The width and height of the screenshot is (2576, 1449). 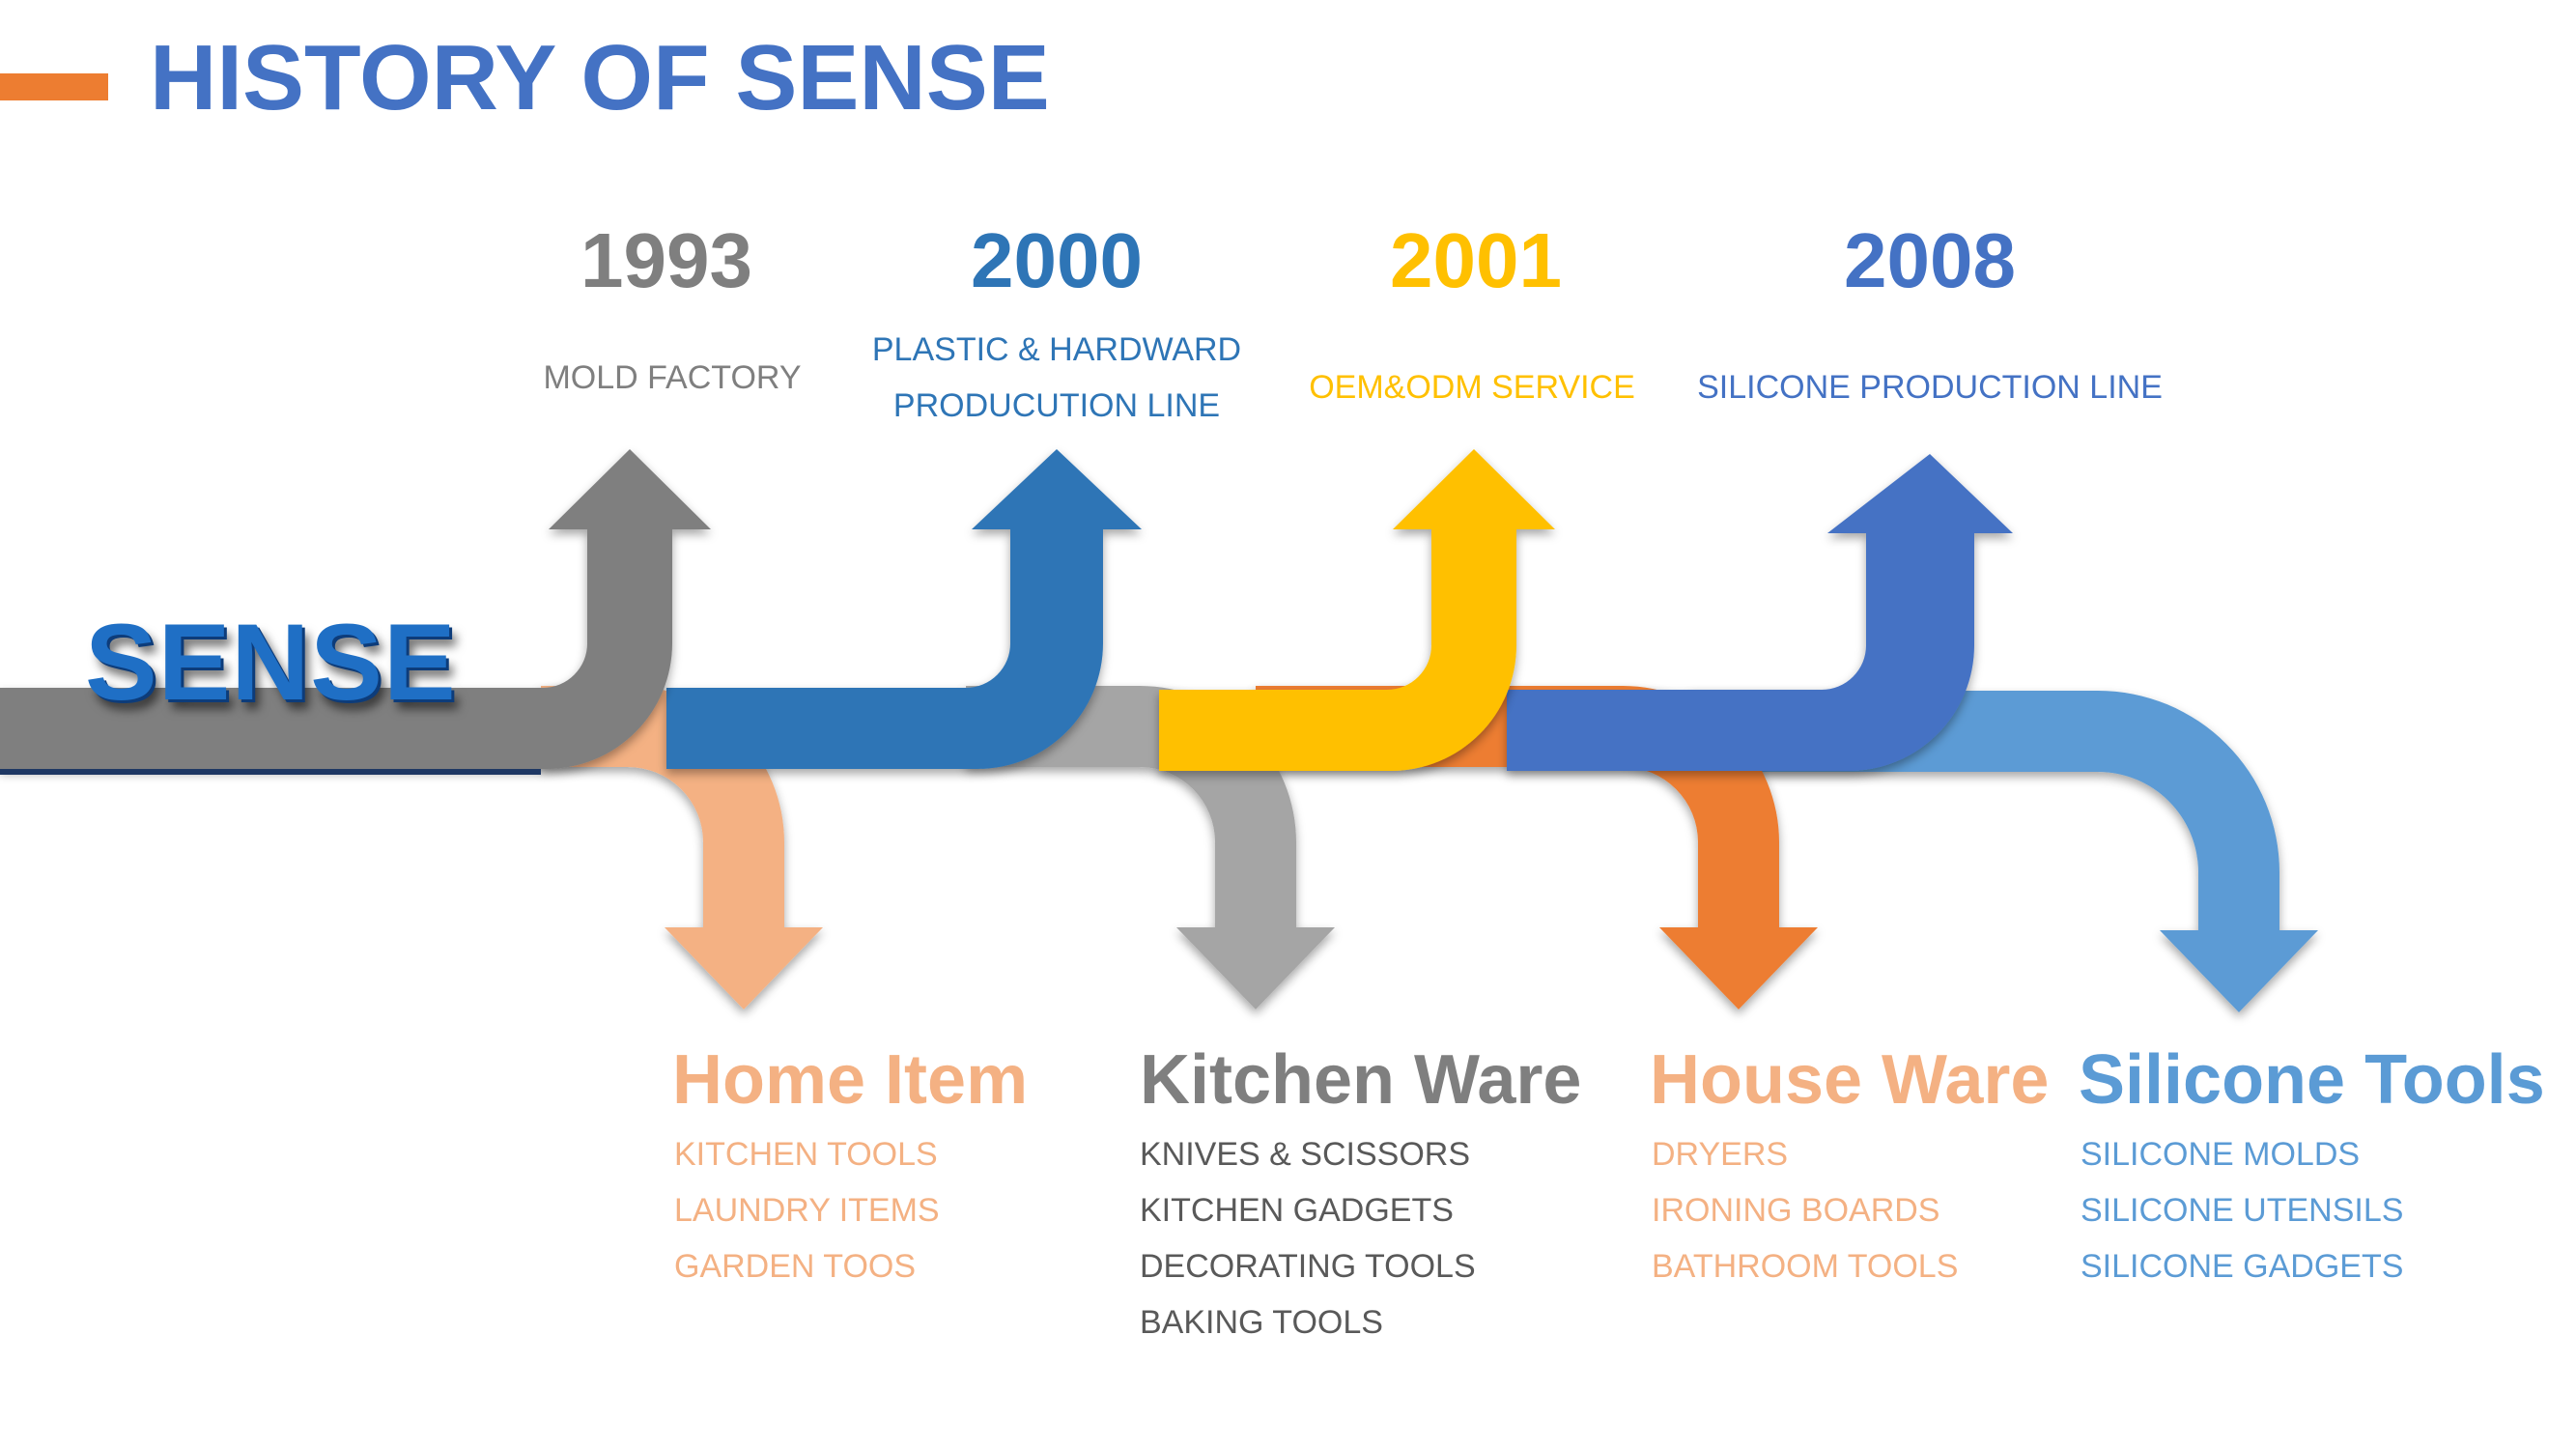 I want to click on brand-logo-text: SENSE, so click(x=271, y=662).